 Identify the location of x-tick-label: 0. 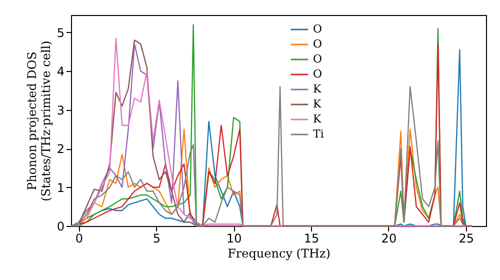
(79, 239).